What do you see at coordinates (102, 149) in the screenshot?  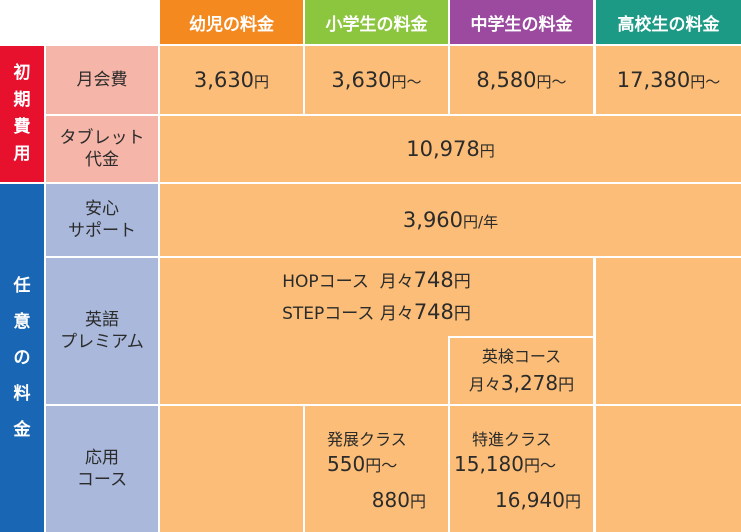 I see `row-label-tablet: タブレット 代金` at bounding box center [102, 149].